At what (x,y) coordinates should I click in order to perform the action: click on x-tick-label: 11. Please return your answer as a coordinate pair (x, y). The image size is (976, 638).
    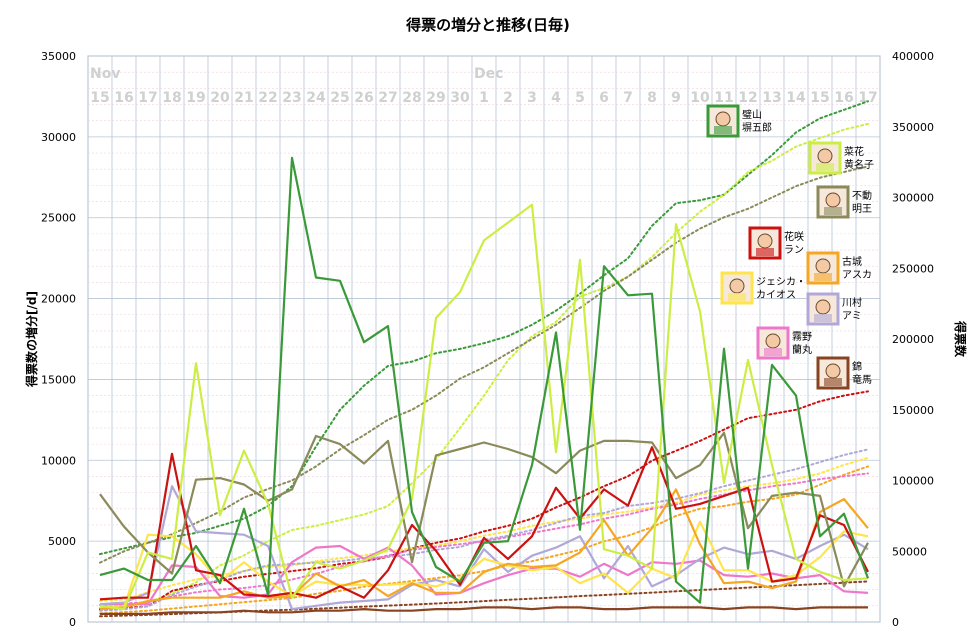
    Looking at the image, I should click on (723, 98).